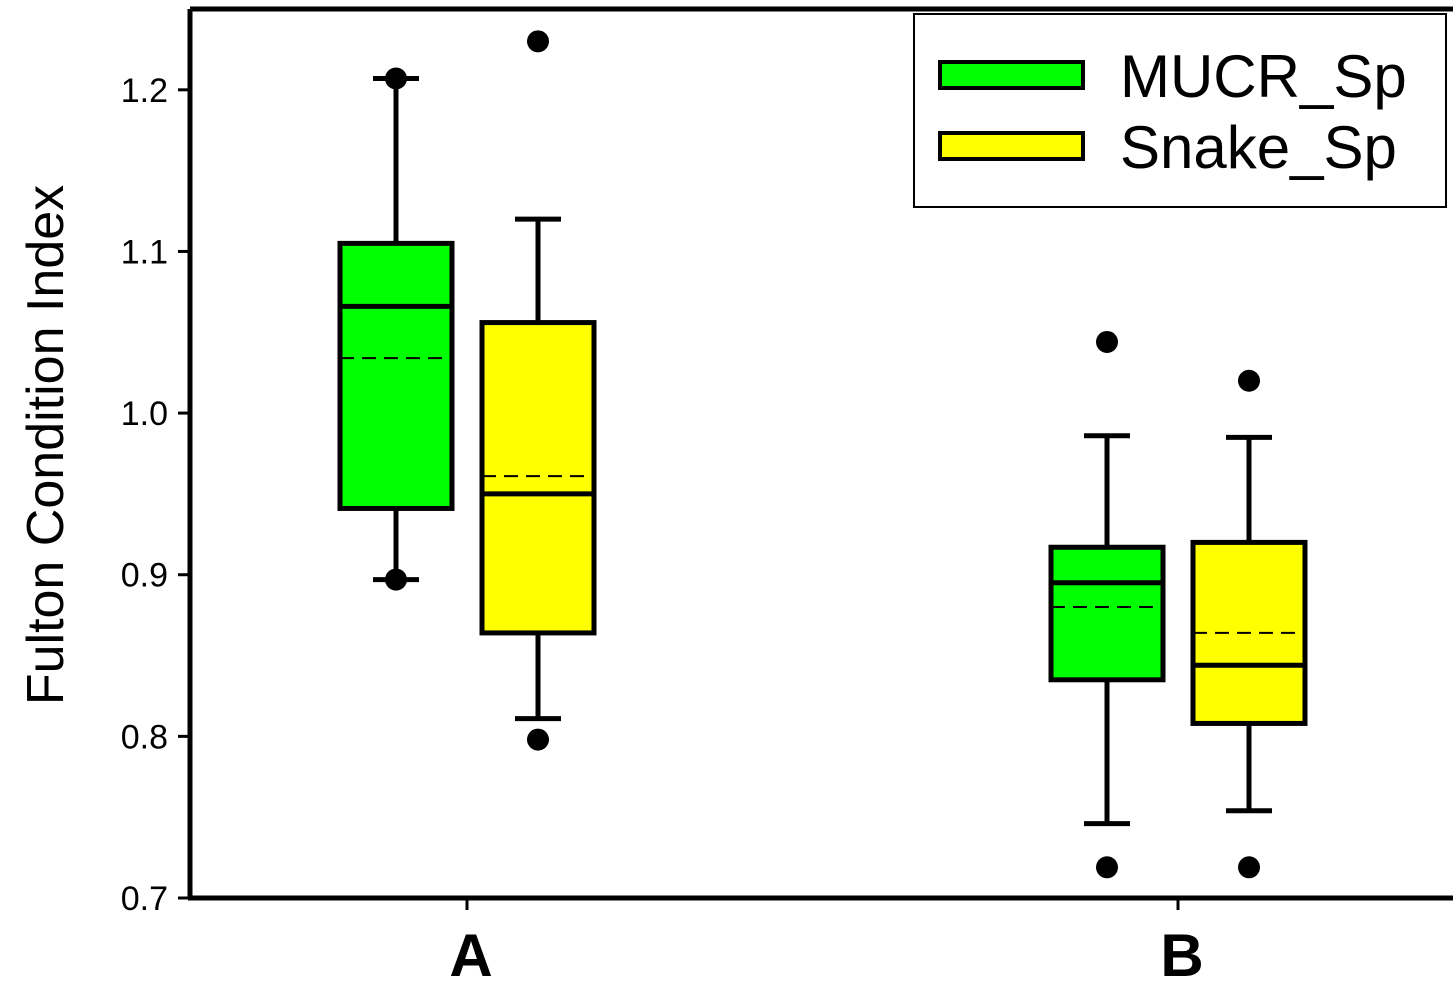 Image resolution: width=1453 pixels, height=981 pixels. What do you see at coordinates (155, 495) in the screenshot?
I see `y-axis: 0.7 0.8 0.9 1.0 1.1 1.2` at bounding box center [155, 495].